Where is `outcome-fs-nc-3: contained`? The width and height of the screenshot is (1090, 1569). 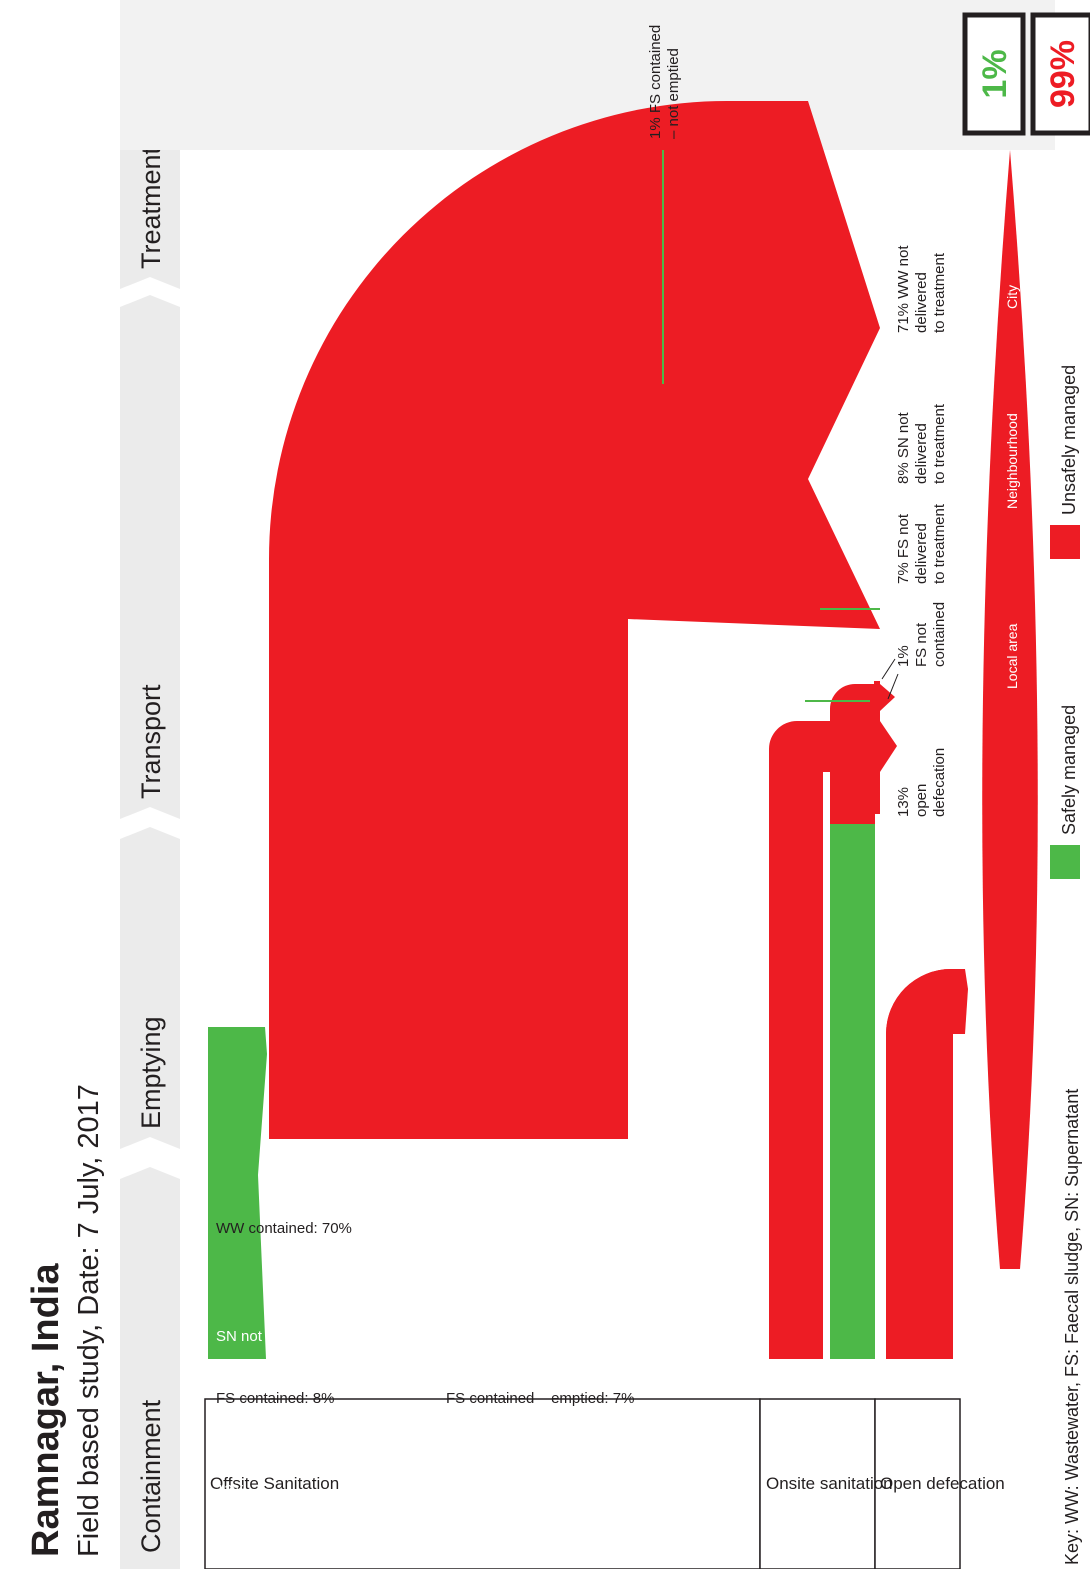 outcome-fs-nc-3: contained is located at coordinates (939, 634).